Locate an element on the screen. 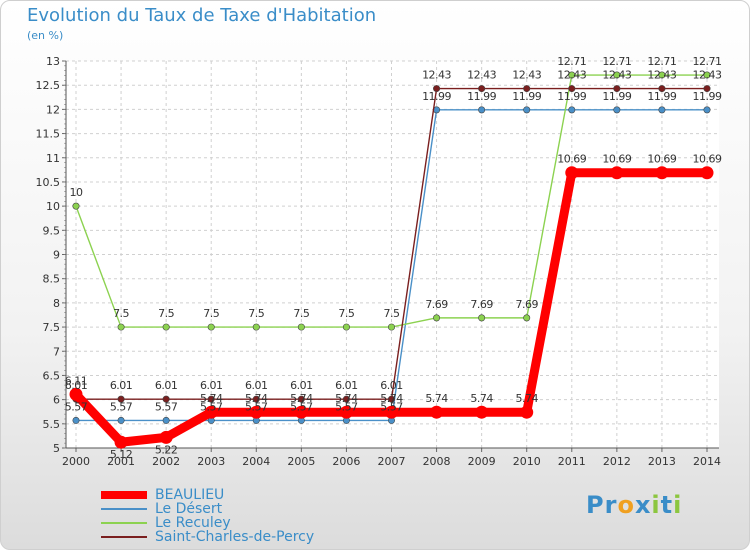 This screenshot has height=550, width=750. legend-label: Saint-Charles-de-Percy is located at coordinates (235, 537).